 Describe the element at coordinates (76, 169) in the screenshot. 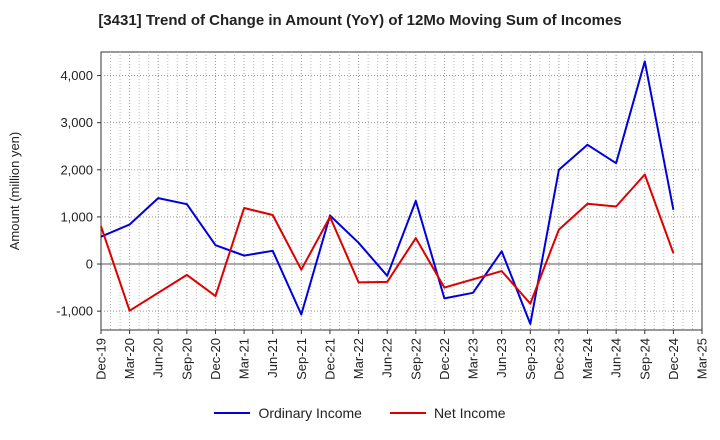

I see `y-tick-label: 2,000` at that location.